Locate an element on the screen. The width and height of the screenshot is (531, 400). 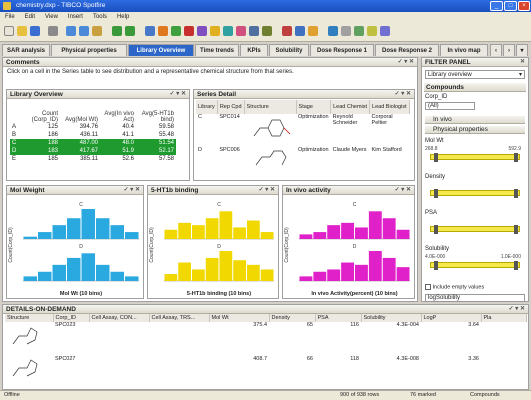
col-header: Rep Cpd is located at coordinates (231, 107).